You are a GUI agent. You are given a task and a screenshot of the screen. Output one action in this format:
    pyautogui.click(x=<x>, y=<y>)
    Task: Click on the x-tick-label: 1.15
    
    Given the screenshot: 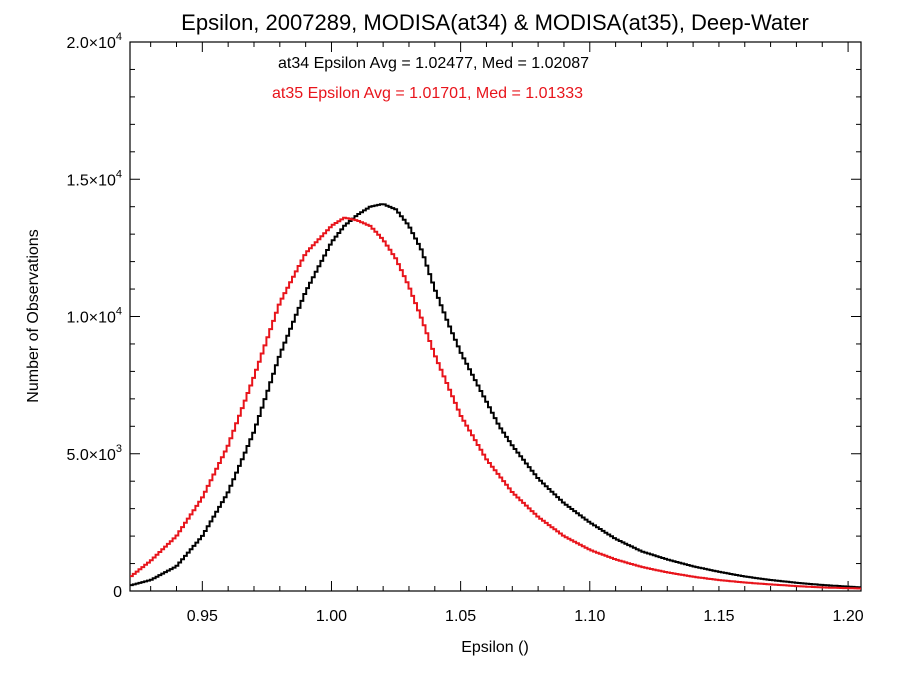 What is the action you would take?
    pyautogui.click(x=718, y=616)
    